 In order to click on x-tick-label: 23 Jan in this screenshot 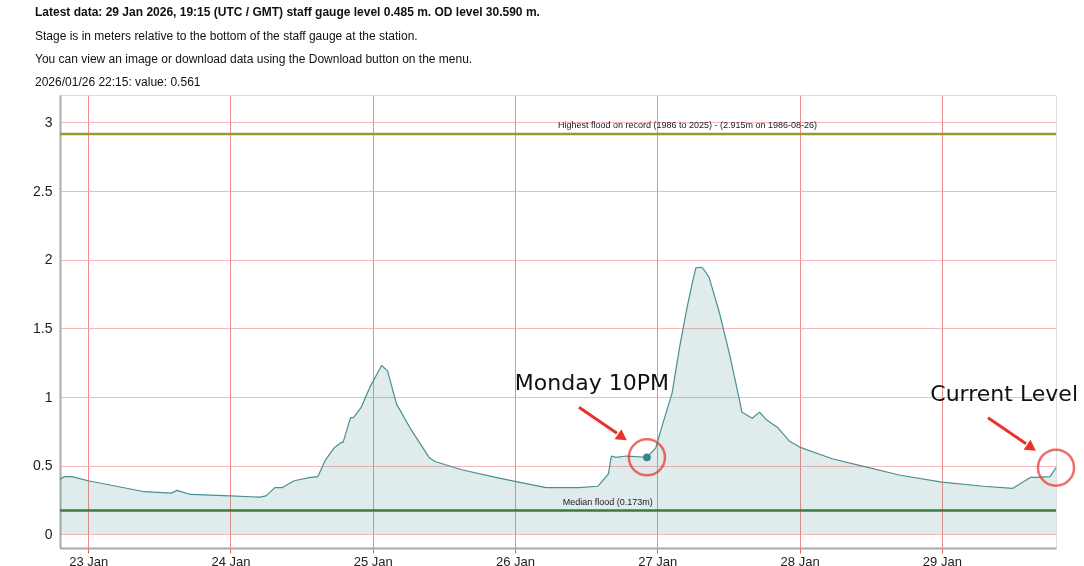, I will do `click(89, 559)`.